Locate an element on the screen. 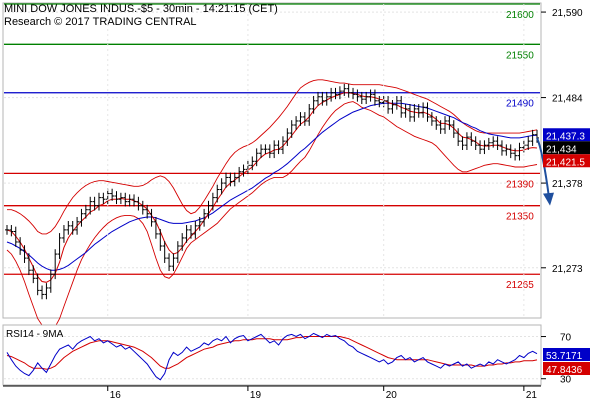 The width and height of the screenshot is (590, 400). level-label-21490: 21490 is located at coordinates (520, 104).